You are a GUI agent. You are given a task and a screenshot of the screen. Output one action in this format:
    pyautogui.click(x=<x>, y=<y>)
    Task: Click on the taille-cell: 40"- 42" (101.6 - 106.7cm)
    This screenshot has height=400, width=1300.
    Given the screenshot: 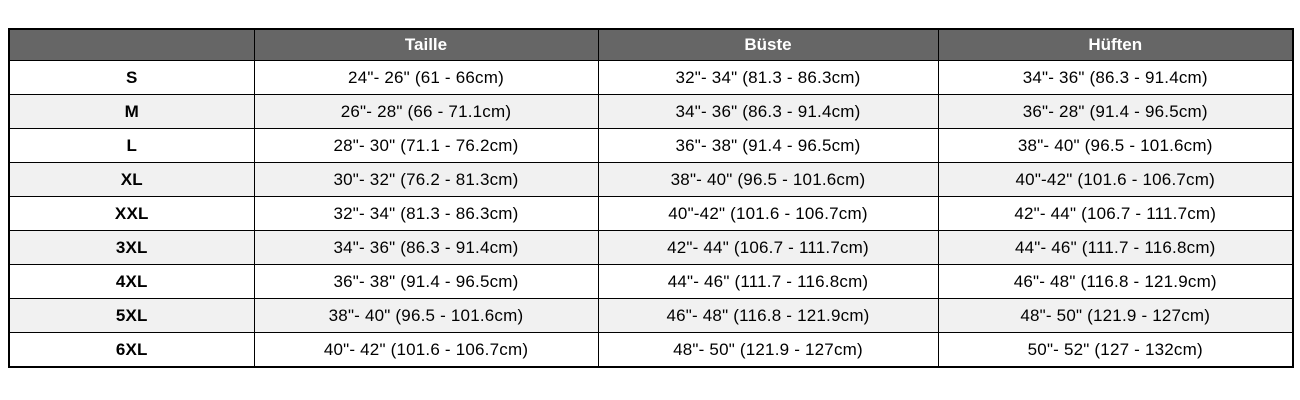 What is the action you would take?
    pyautogui.click(x=426, y=350)
    